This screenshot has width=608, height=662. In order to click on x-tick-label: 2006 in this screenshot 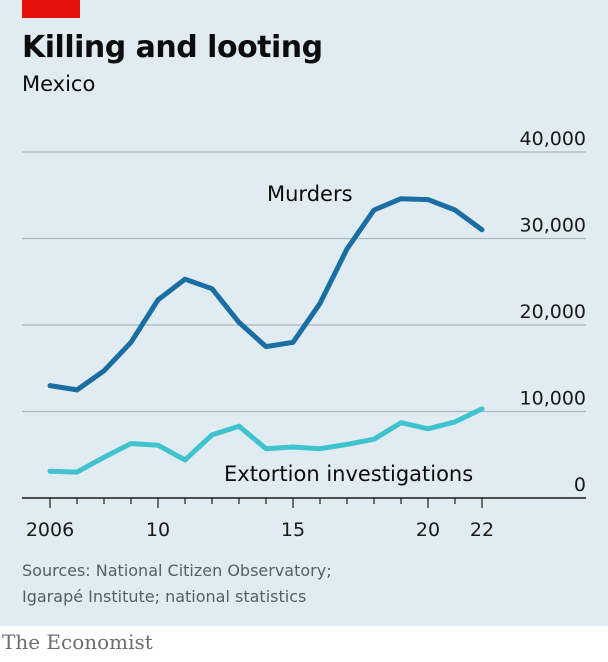, I will do `click(50, 530)`.